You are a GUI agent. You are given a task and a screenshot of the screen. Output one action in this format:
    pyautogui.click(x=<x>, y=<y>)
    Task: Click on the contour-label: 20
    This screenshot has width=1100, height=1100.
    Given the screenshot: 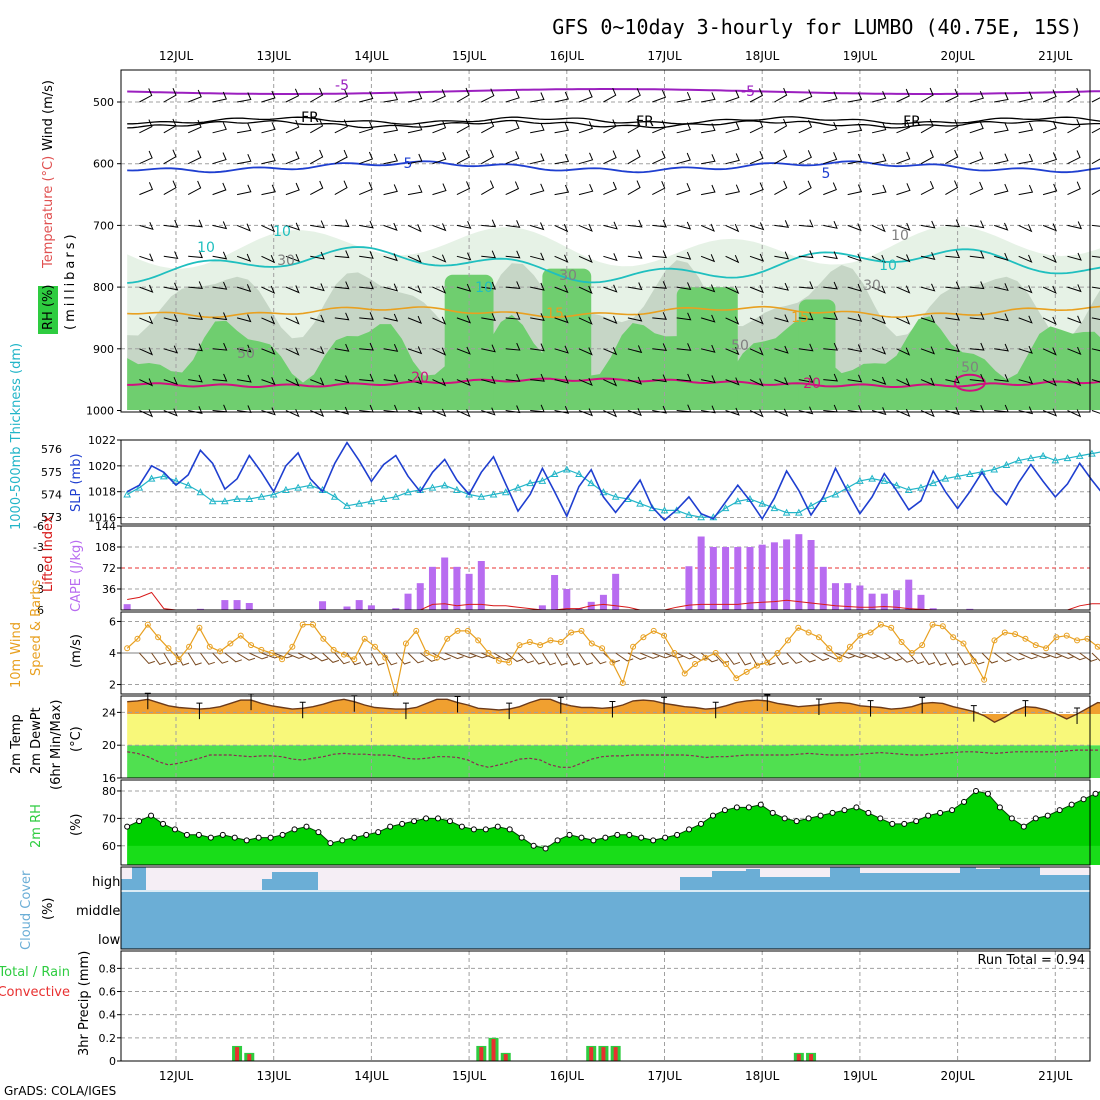 What is the action you would take?
    pyautogui.click(x=812, y=384)
    